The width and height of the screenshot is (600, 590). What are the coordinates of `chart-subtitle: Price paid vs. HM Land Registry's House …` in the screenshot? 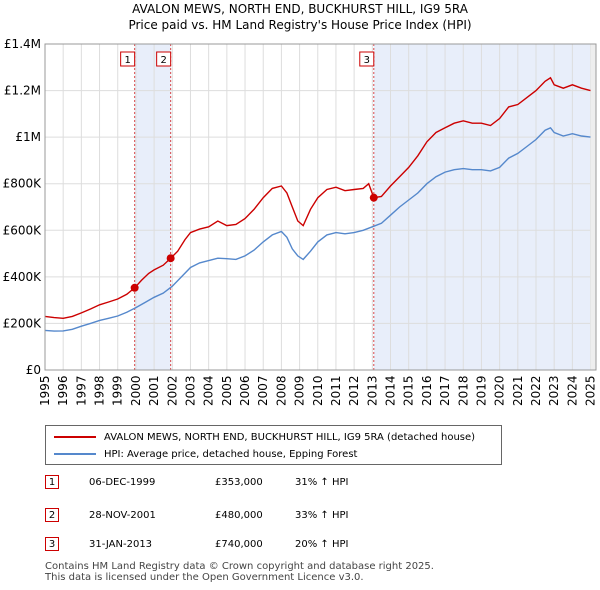 It's located at (300, 25).